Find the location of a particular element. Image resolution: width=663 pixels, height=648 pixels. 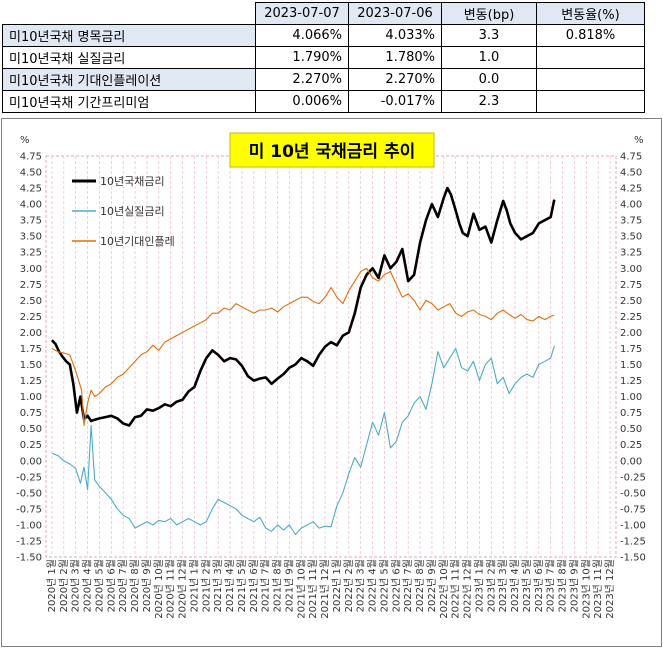

legend-label-breakeven: 10년기대인플레 is located at coordinates (137, 241).